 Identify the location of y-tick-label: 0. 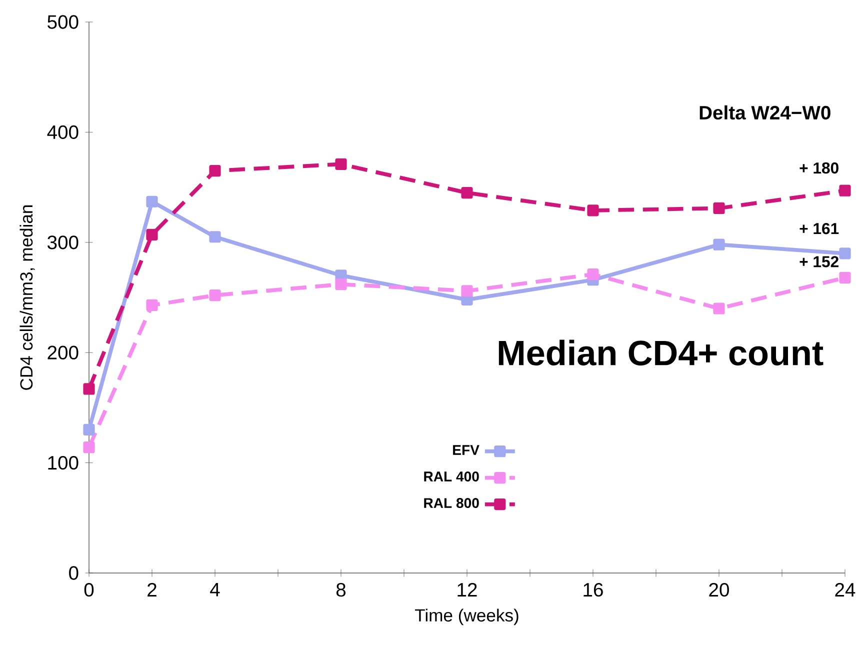
(73, 573).